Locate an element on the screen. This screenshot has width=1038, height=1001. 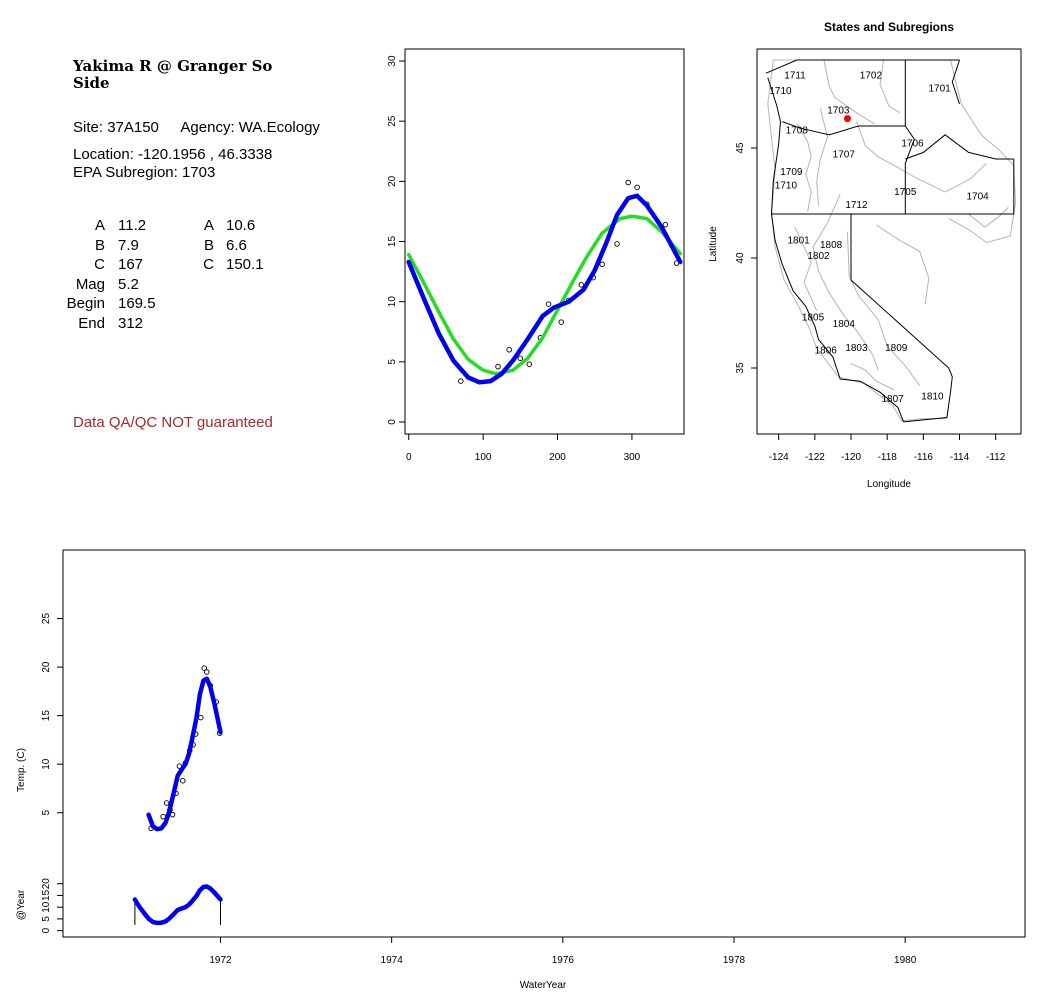
year-strip-y-tick-label: 20 is located at coordinates (46, 884).